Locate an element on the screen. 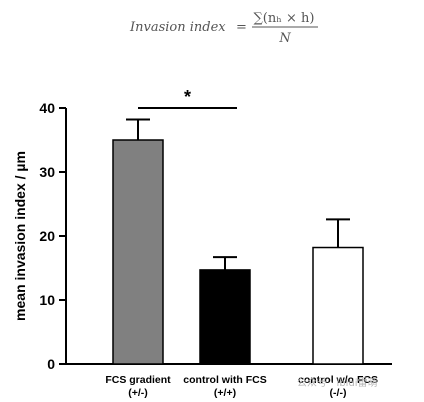 The width and height of the screenshot is (424, 402). x-tick-label: control w/o FCS is located at coordinates (338, 380).